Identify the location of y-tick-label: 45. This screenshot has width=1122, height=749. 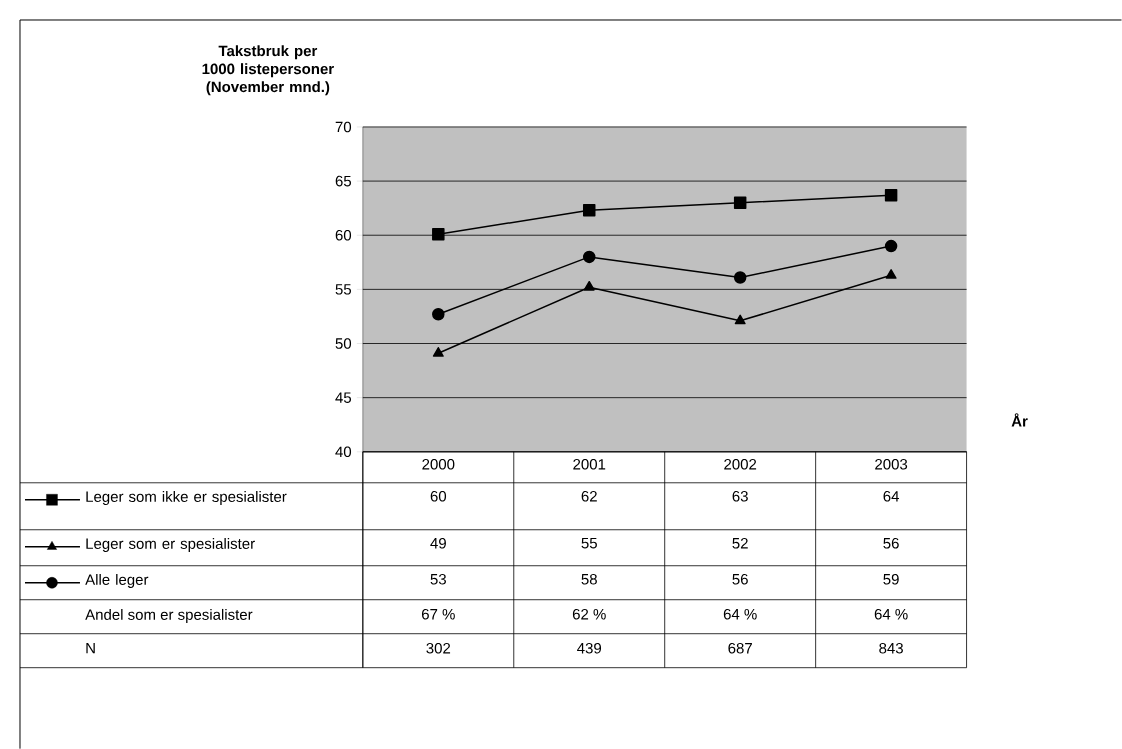
(343, 397).